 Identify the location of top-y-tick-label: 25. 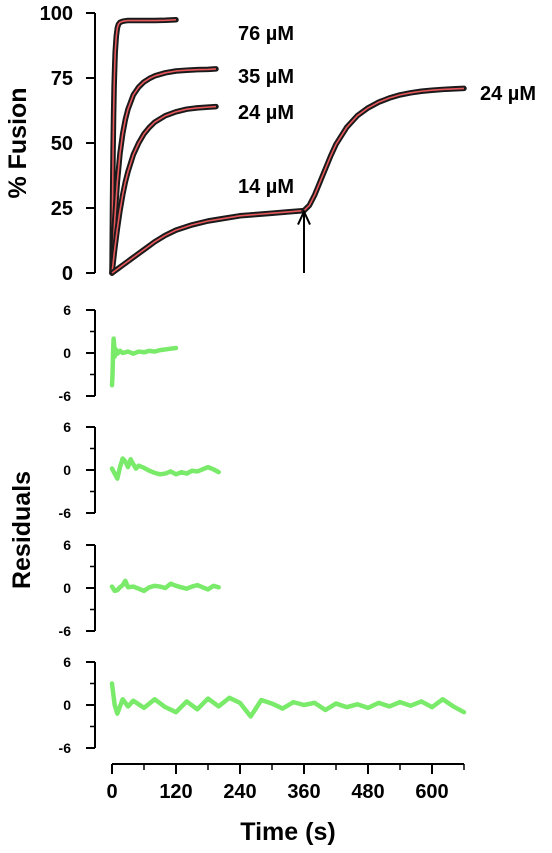
(62, 209).